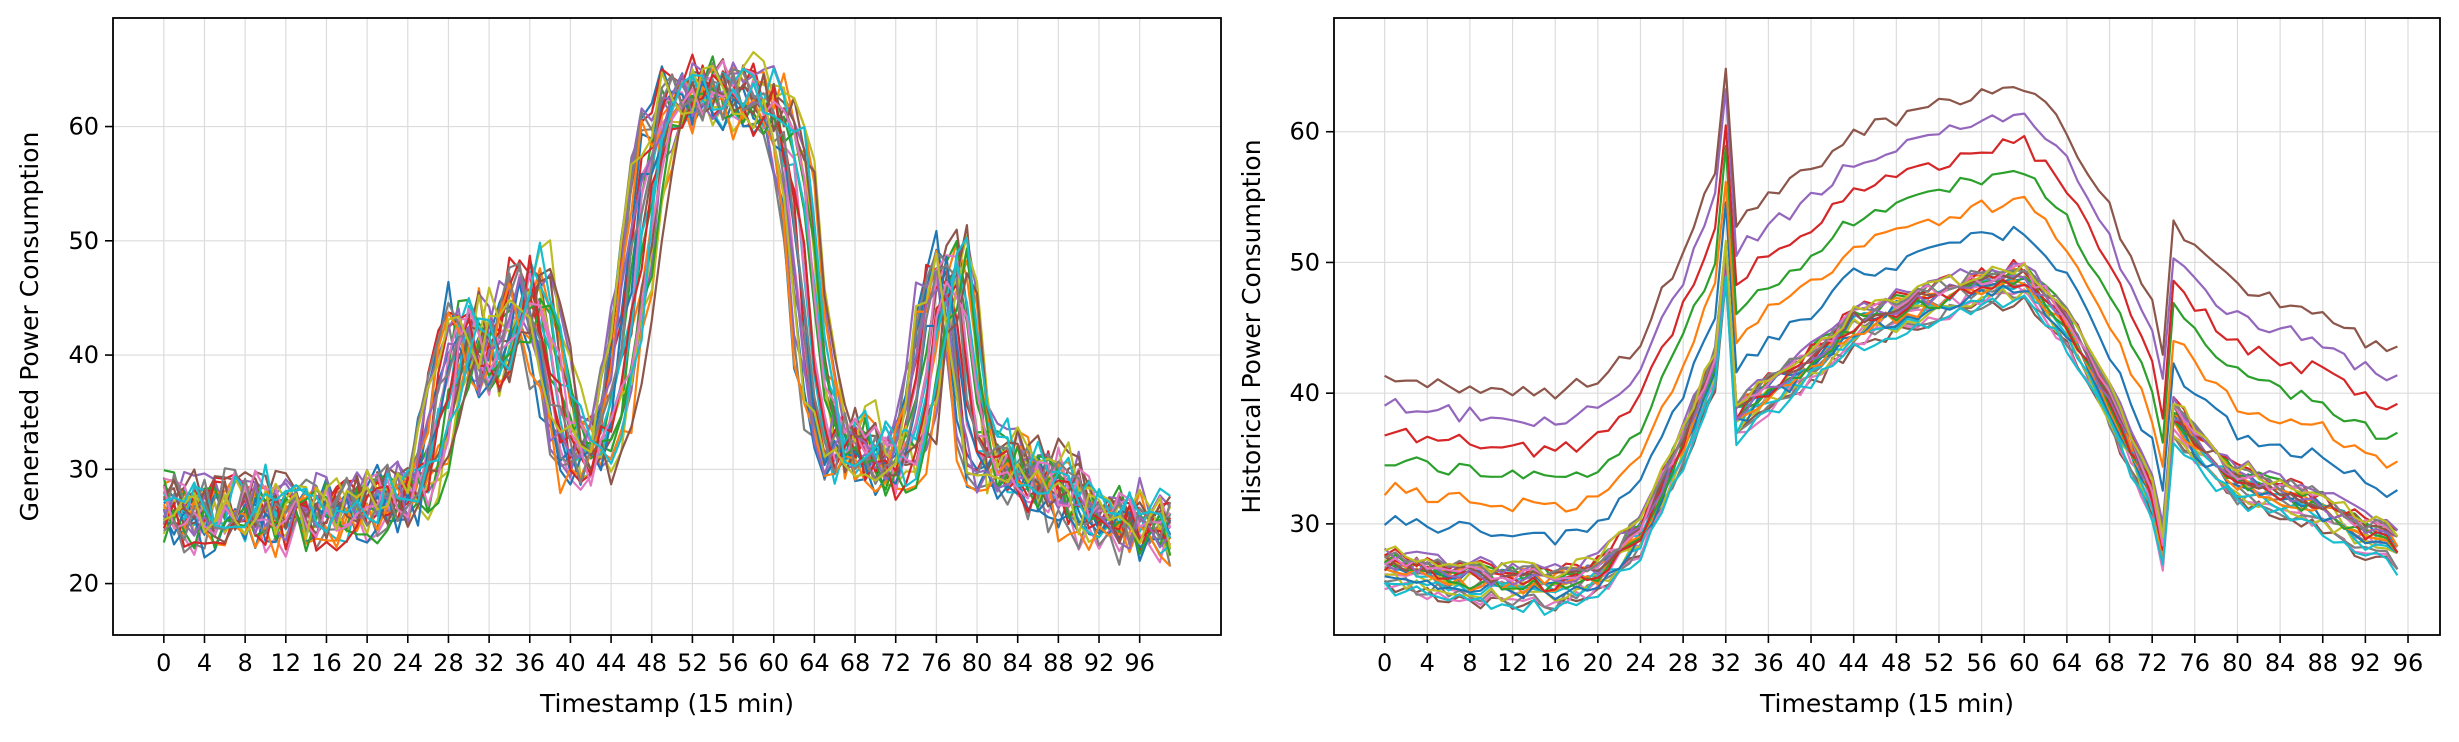 The height and width of the screenshot is (742, 2459). What do you see at coordinates (1251, 326) in the screenshot?
I see `y-axis-label: Historical Power Consumption` at bounding box center [1251, 326].